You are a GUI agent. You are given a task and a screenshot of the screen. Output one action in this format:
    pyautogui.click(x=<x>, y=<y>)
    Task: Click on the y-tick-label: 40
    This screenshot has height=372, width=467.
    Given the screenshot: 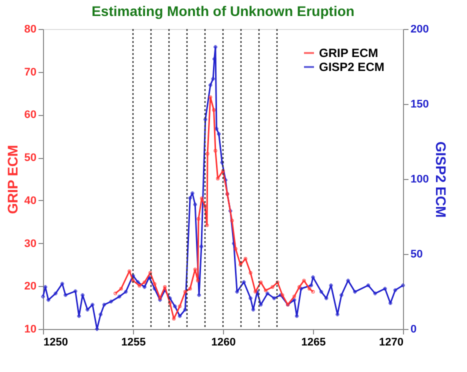 What is the action you would take?
    pyautogui.click(x=30, y=200)
    